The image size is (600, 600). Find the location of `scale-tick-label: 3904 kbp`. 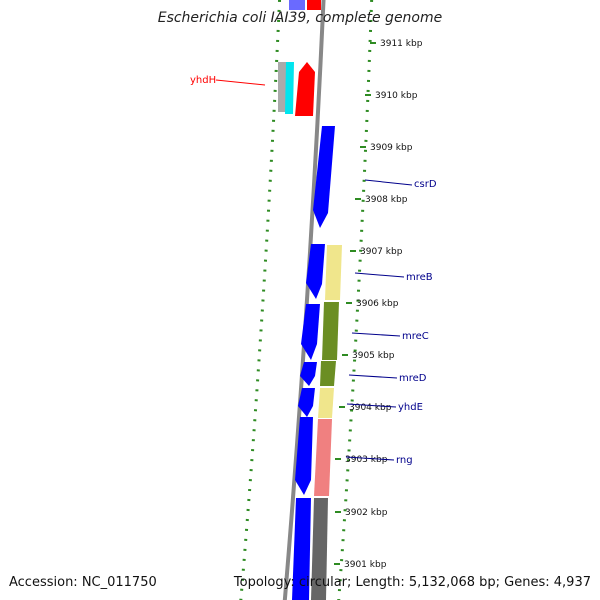

scale-tick-label: 3904 kbp is located at coordinates (370, 408).